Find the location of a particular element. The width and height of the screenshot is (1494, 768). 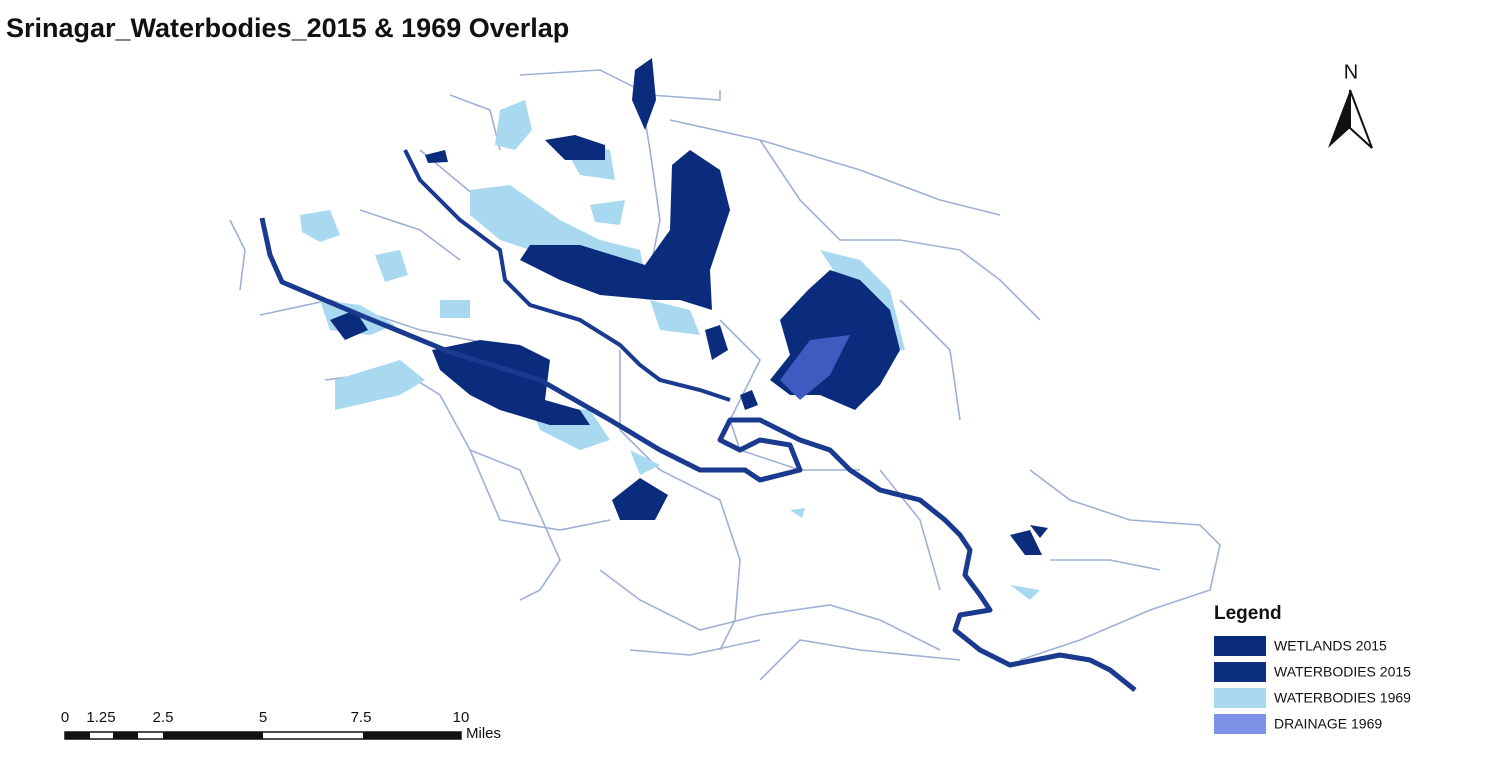

scale-label: 10 is located at coordinates (461, 717).